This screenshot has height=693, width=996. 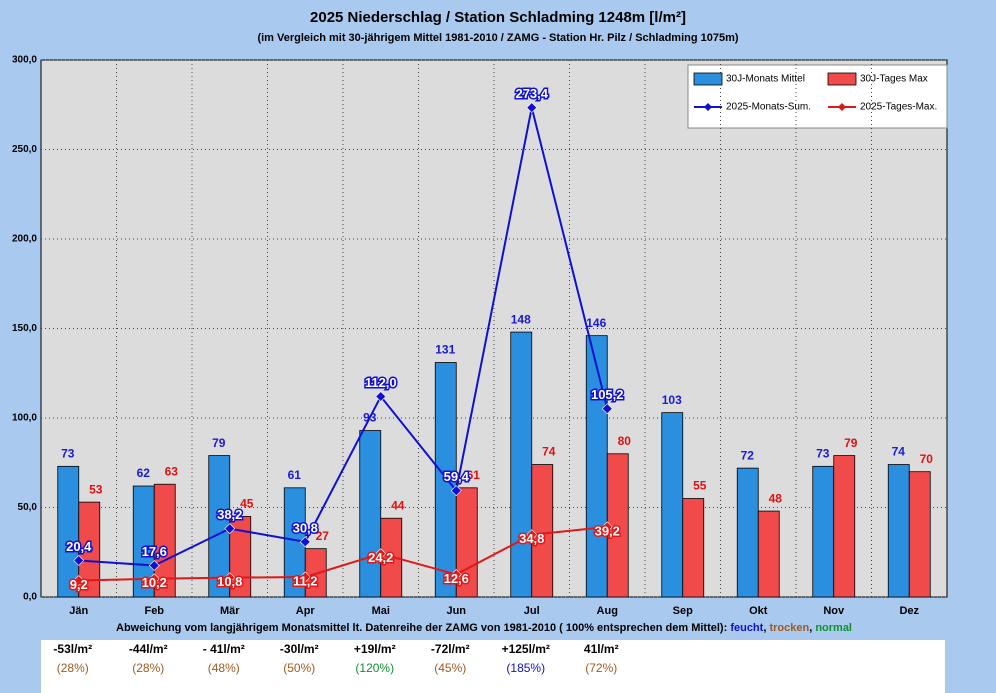 I want to click on deviation-percent: (72%), so click(x=601, y=668).